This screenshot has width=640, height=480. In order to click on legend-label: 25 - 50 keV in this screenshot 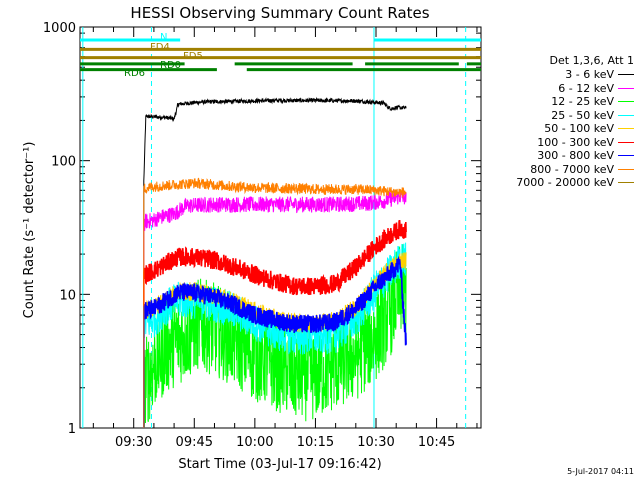, I will do `click(582, 115)`.